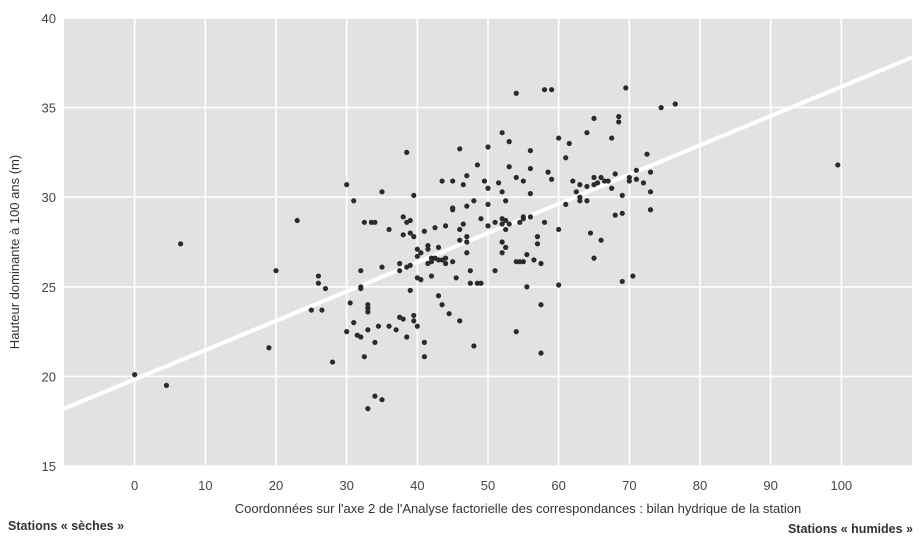 The width and height of the screenshot is (921, 541). I want to click on x-tick-label: 30, so click(346, 485).